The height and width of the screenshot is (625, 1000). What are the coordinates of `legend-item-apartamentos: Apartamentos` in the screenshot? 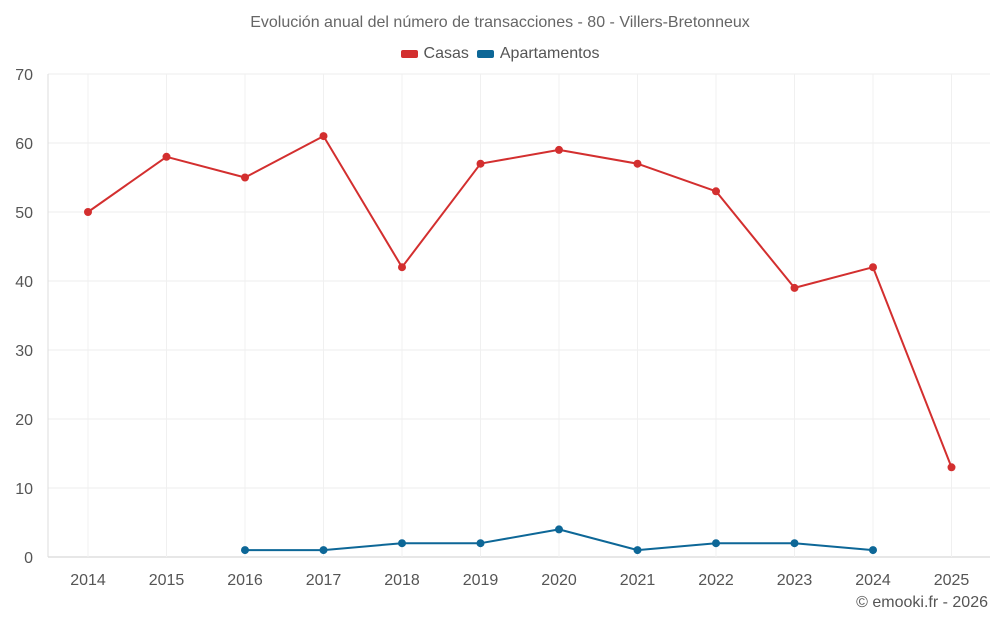 It's located at (538, 54).